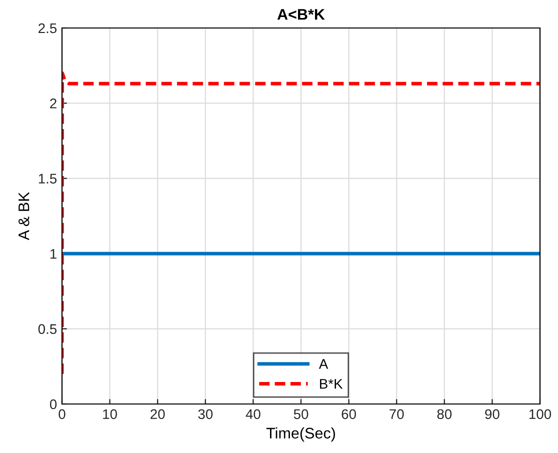  Describe the element at coordinates (349, 414) in the screenshot. I see `x-tick-label: 60` at that location.